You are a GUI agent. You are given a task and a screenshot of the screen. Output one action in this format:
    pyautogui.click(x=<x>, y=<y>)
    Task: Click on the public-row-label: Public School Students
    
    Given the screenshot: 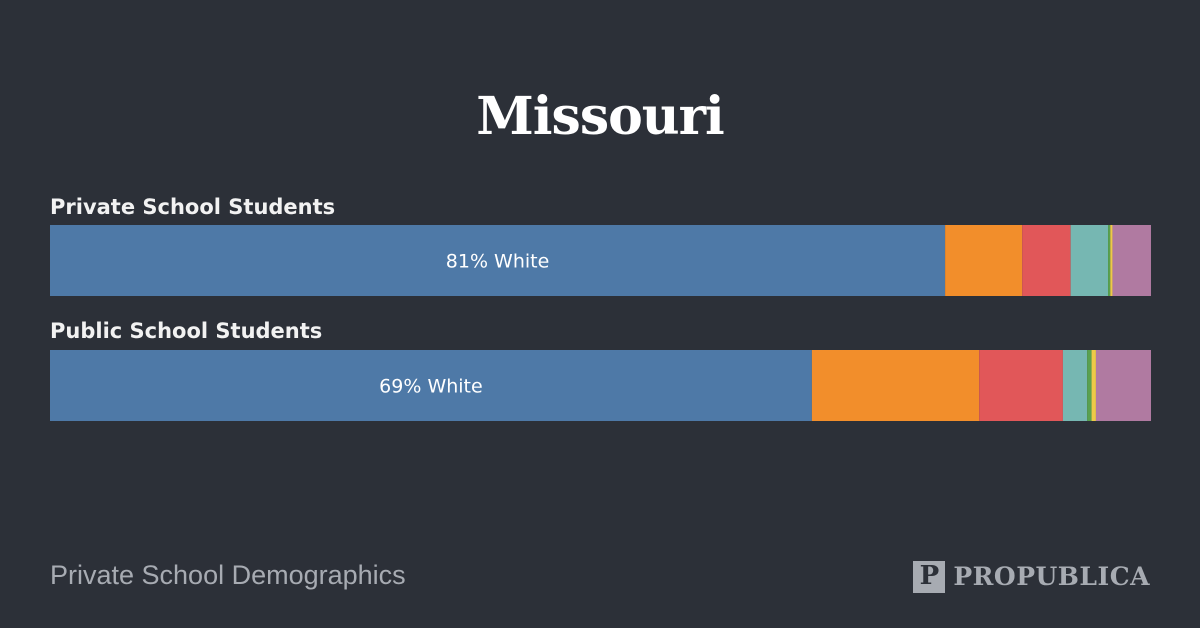 What is the action you would take?
    pyautogui.click(x=186, y=331)
    